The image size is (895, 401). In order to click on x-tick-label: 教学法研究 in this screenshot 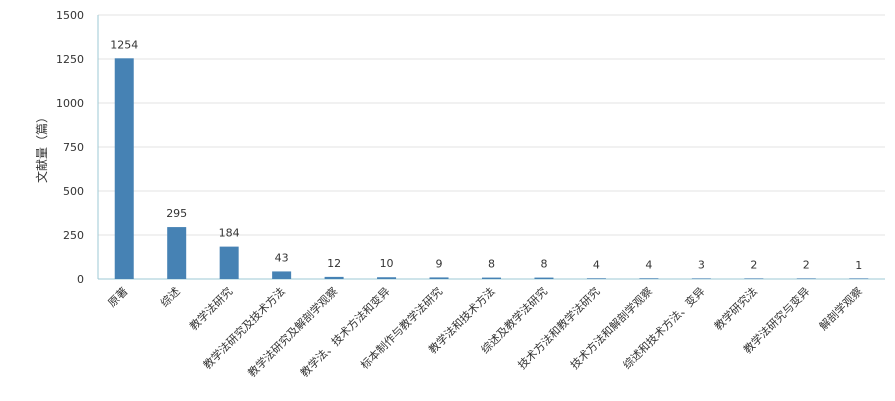, I will do `click(210, 308)`.